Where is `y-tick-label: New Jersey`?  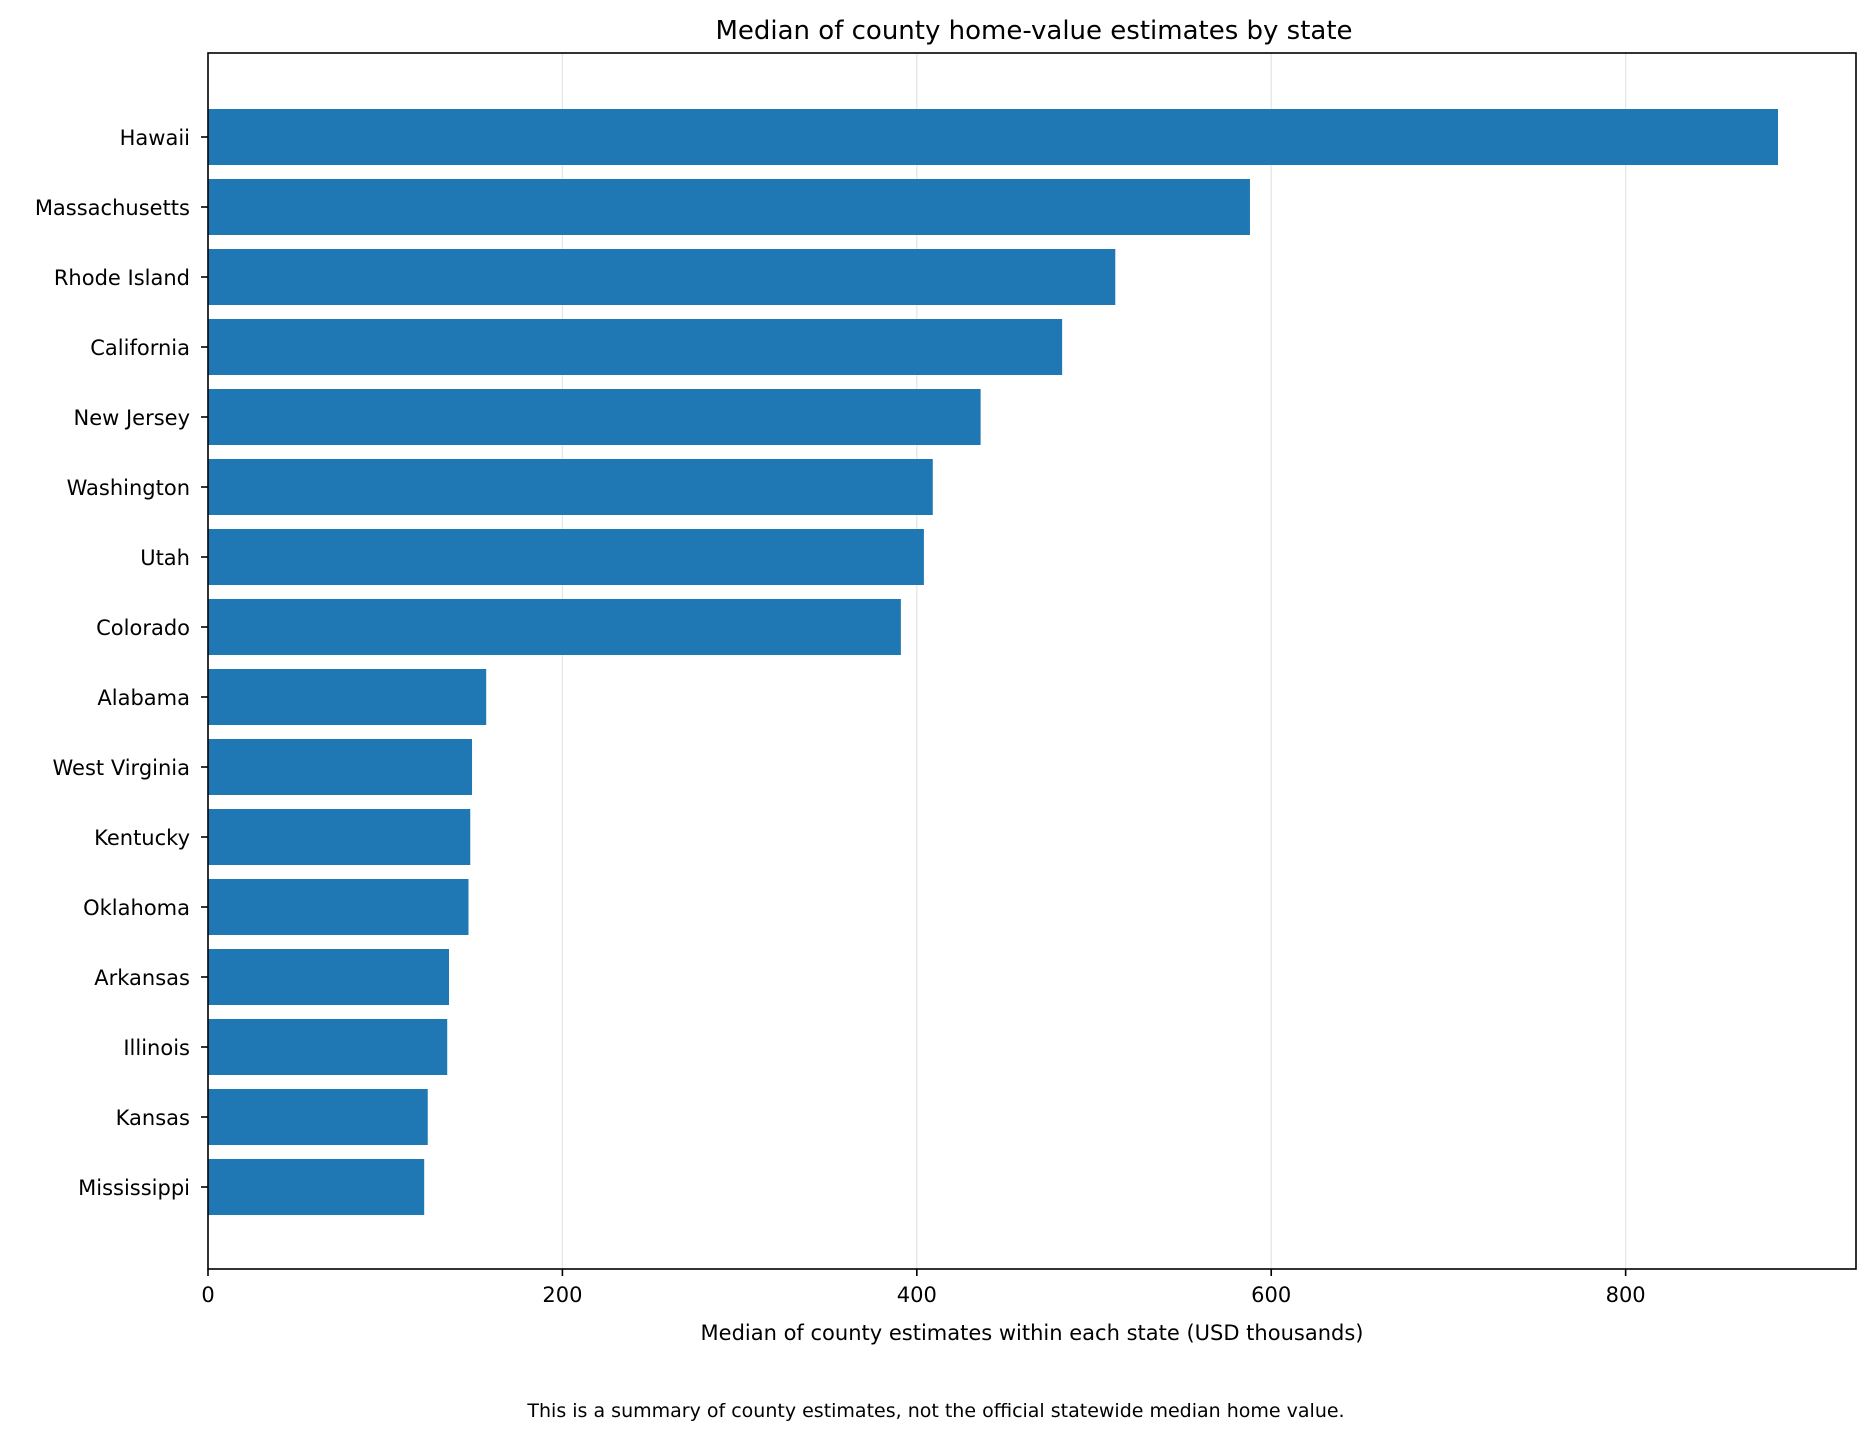 y-tick-label: New Jersey is located at coordinates (131, 418).